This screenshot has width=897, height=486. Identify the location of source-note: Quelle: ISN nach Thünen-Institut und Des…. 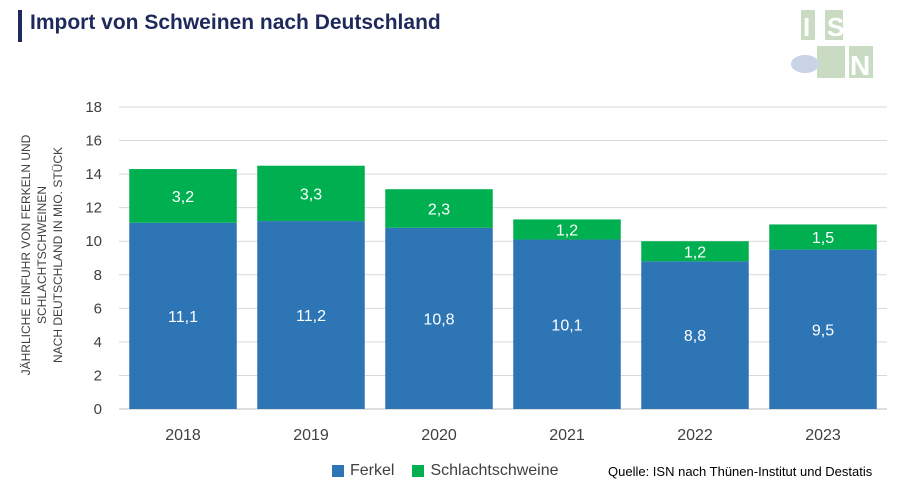
(740, 471).